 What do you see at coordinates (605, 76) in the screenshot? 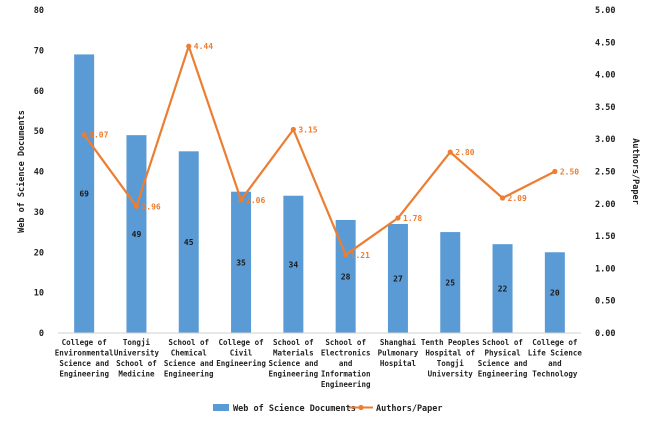
I see `y2-tick-label: 4.00` at bounding box center [605, 76].